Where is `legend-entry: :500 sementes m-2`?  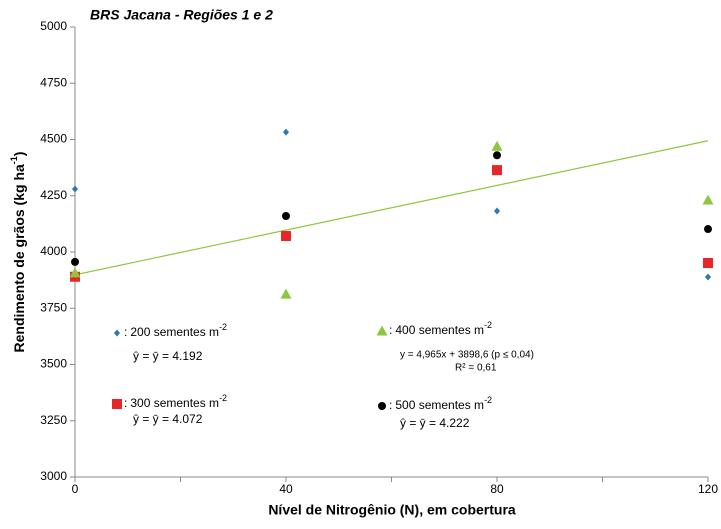 legend-entry: :500 sementes m-2 is located at coordinates (440, 403).